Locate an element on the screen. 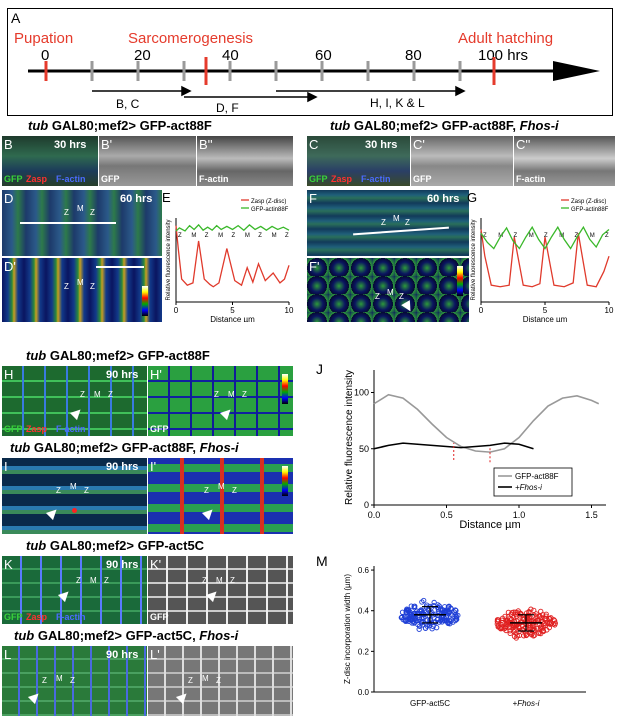 Image resolution: width=617 pixels, height=719 pixels. panel-l1-label: L' is located at coordinates (155, 654).